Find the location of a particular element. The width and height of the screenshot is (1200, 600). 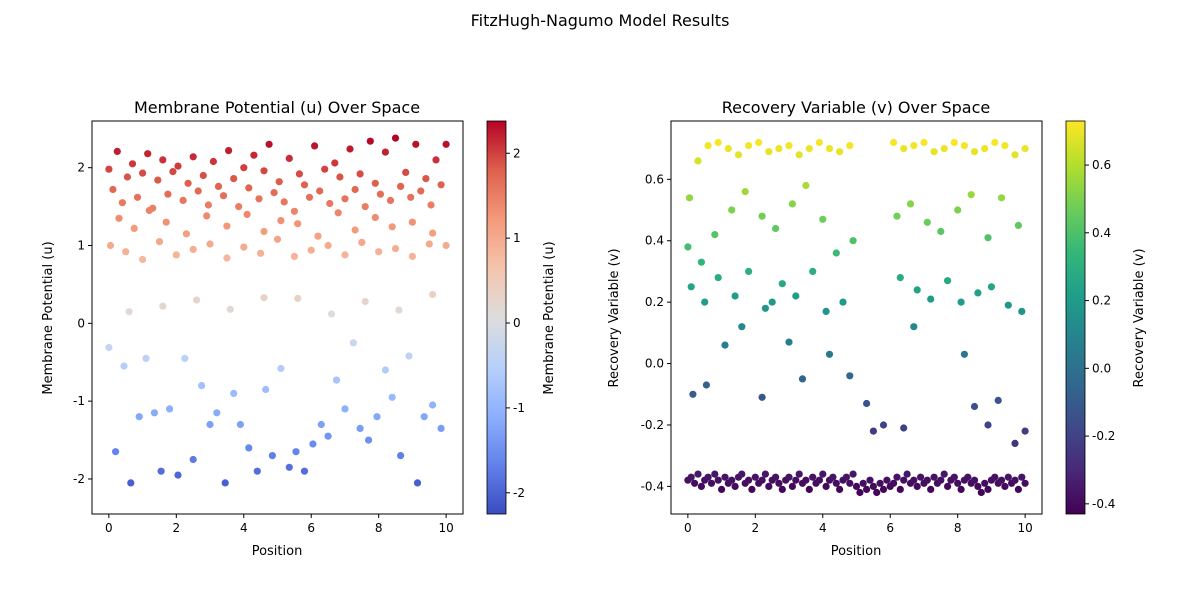

x-tick-label: 8 is located at coordinates (958, 528).